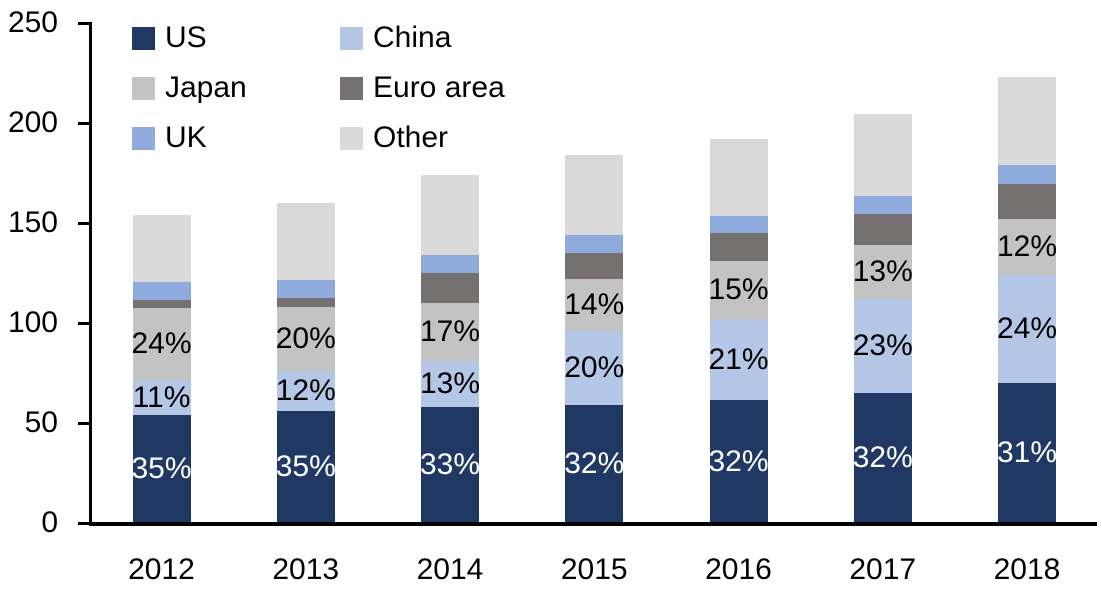  What do you see at coordinates (206, 87) in the screenshot?
I see `legend-label: Japan` at bounding box center [206, 87].